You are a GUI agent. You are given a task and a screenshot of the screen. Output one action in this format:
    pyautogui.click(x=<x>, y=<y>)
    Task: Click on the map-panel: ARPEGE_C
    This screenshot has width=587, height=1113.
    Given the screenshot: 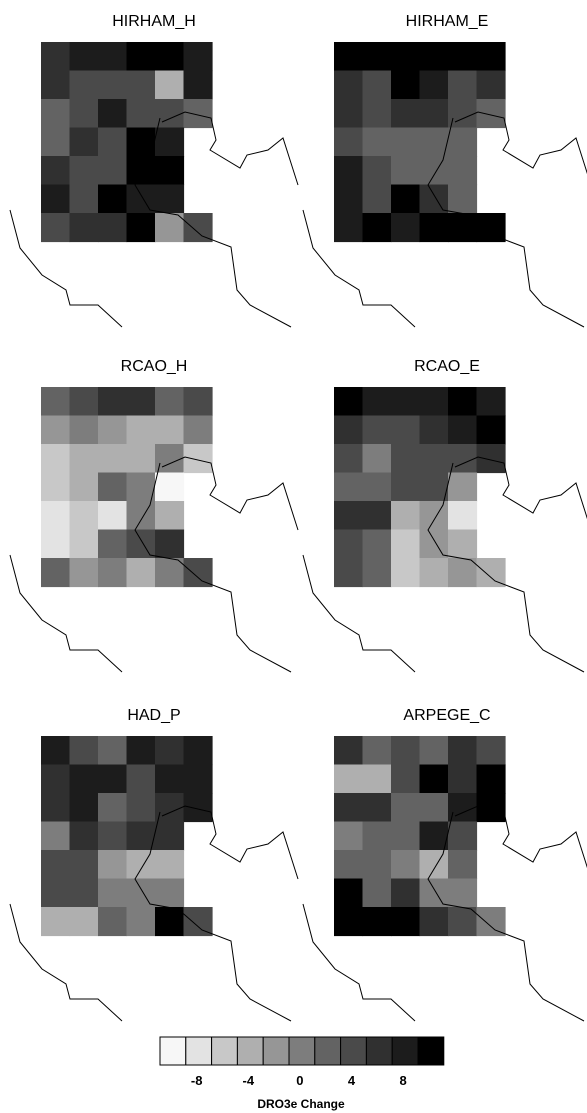 What is the action you would take?
    pyautogui.click(x=444, y=864)
    